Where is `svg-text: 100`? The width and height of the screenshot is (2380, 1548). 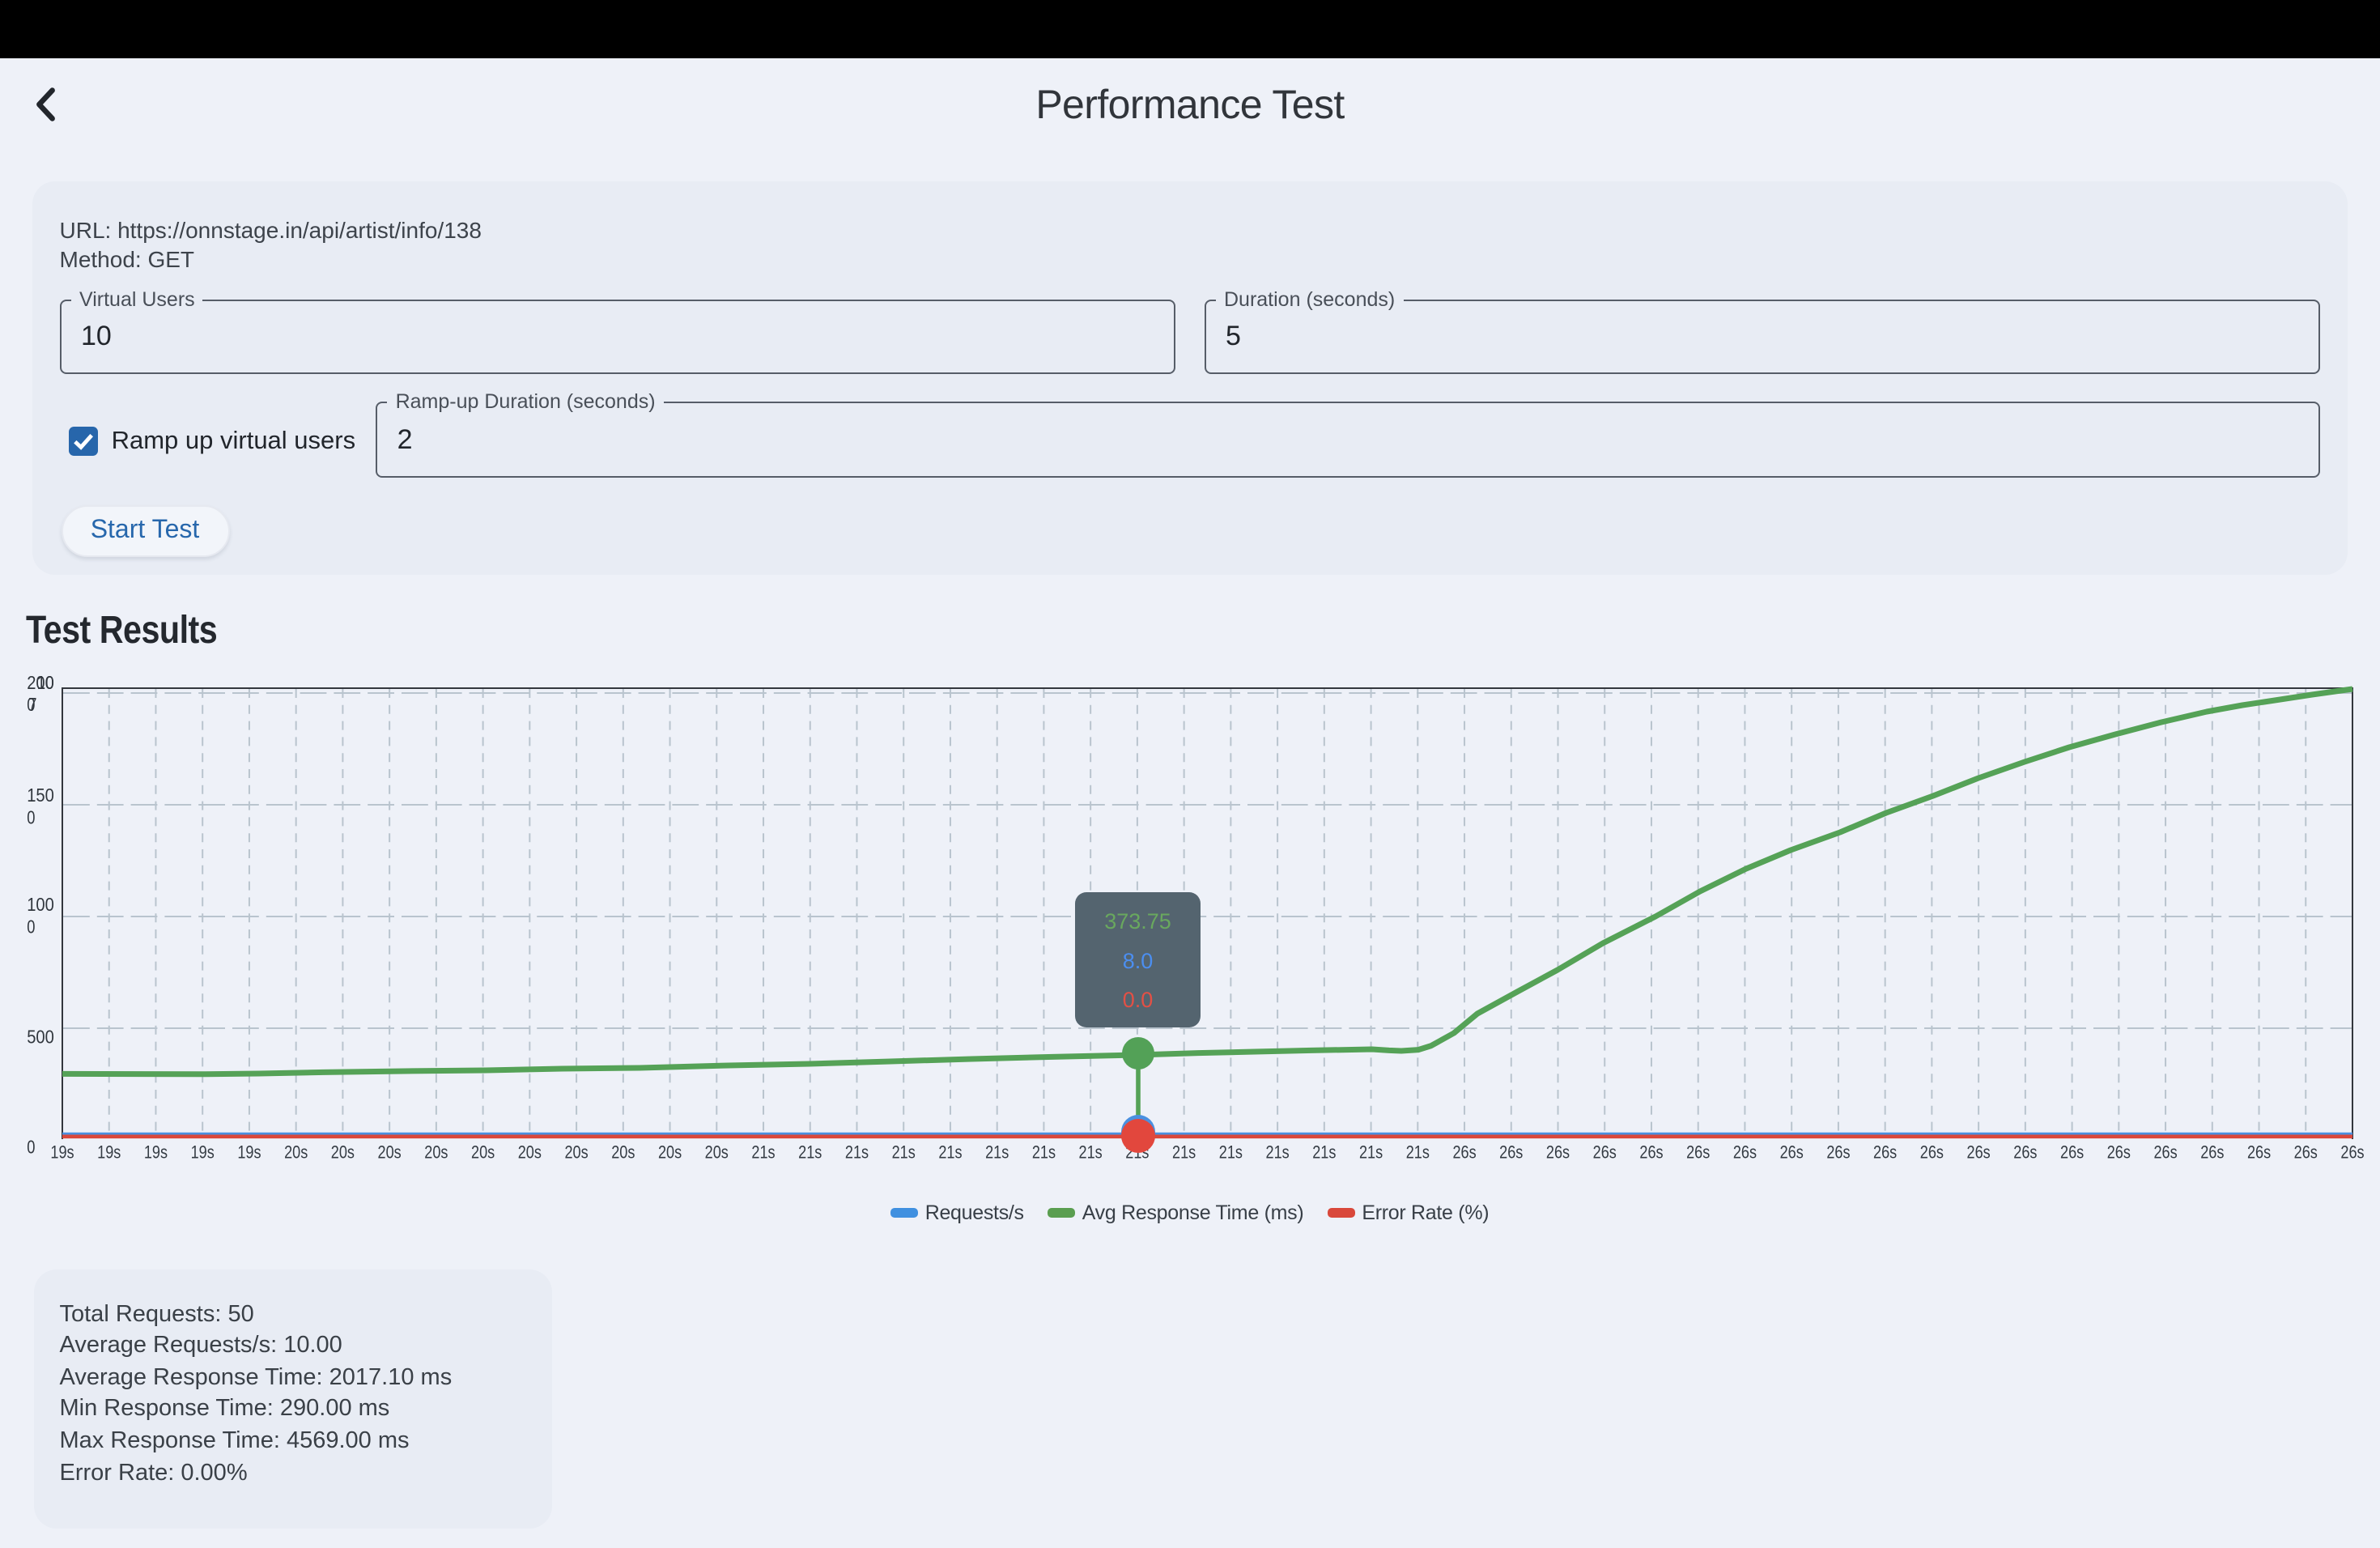 svg-text: 100 is located at coordinates (40, 904).